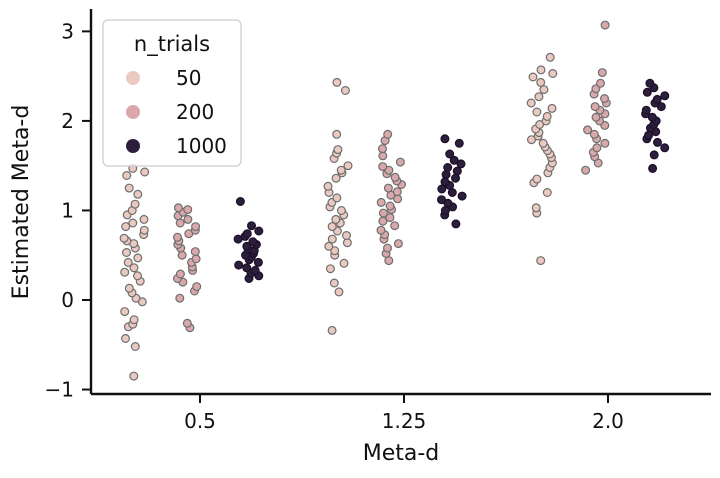 The width and height of the screenshot is (720, 478). What do you see at coordinates (200, 421) in the screenshot?
I see `x-tick-label: 0.5` at bounding box center [200, 421].